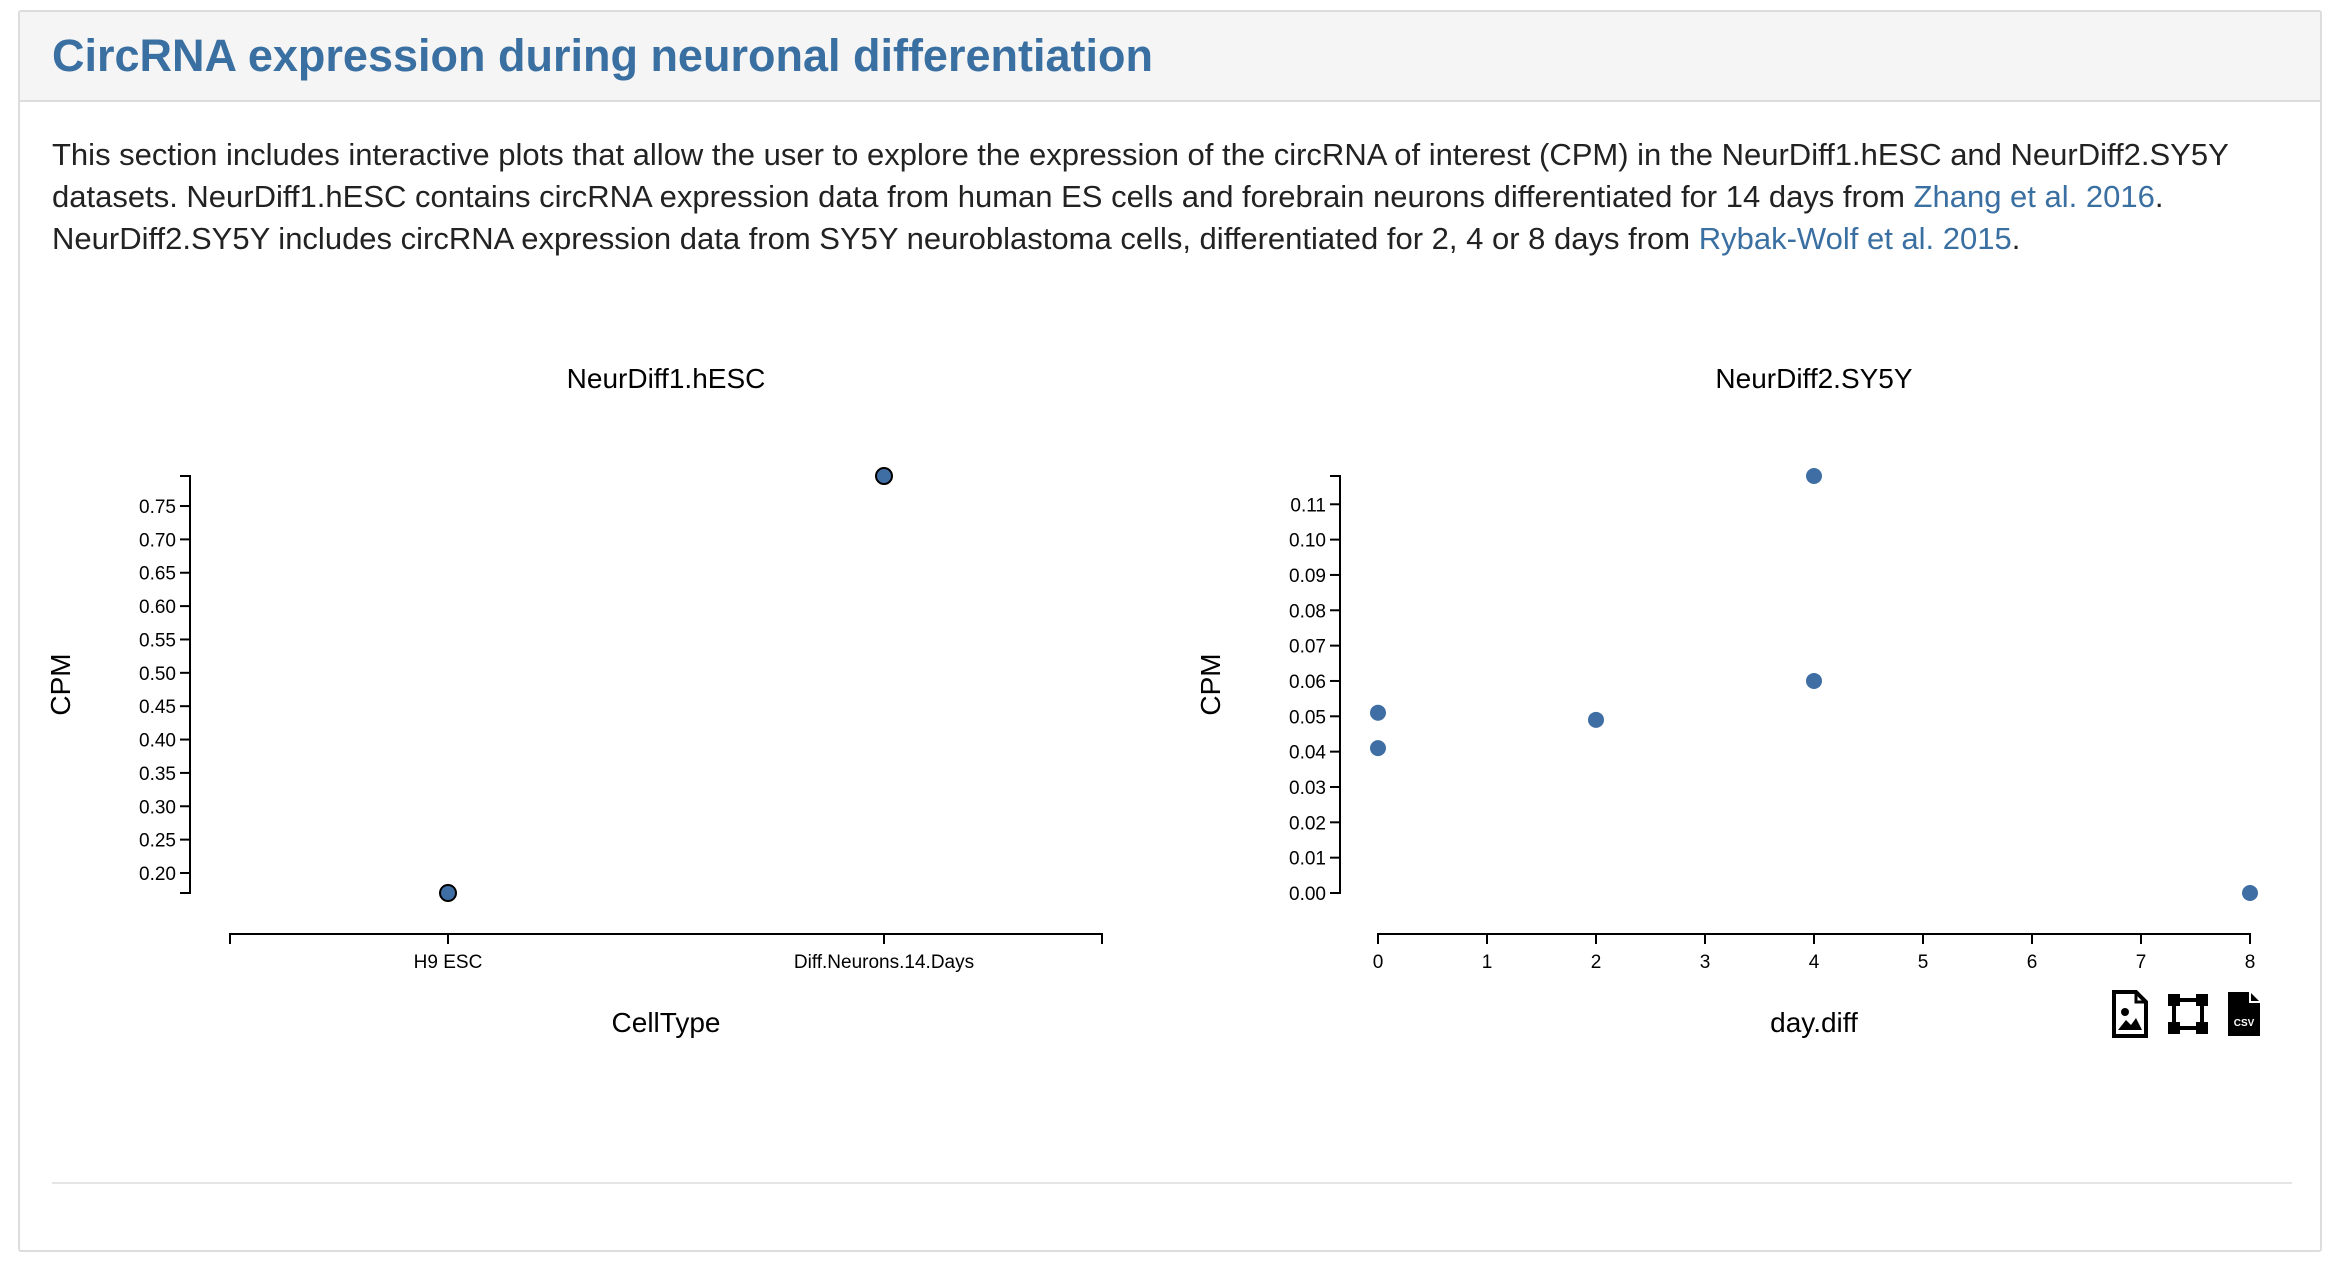 This screenshot has width=2336, height=1268. Describe the element at coordinates (157, 674) in the screenshot. I see `y-tick-label: 0.50` at that location.